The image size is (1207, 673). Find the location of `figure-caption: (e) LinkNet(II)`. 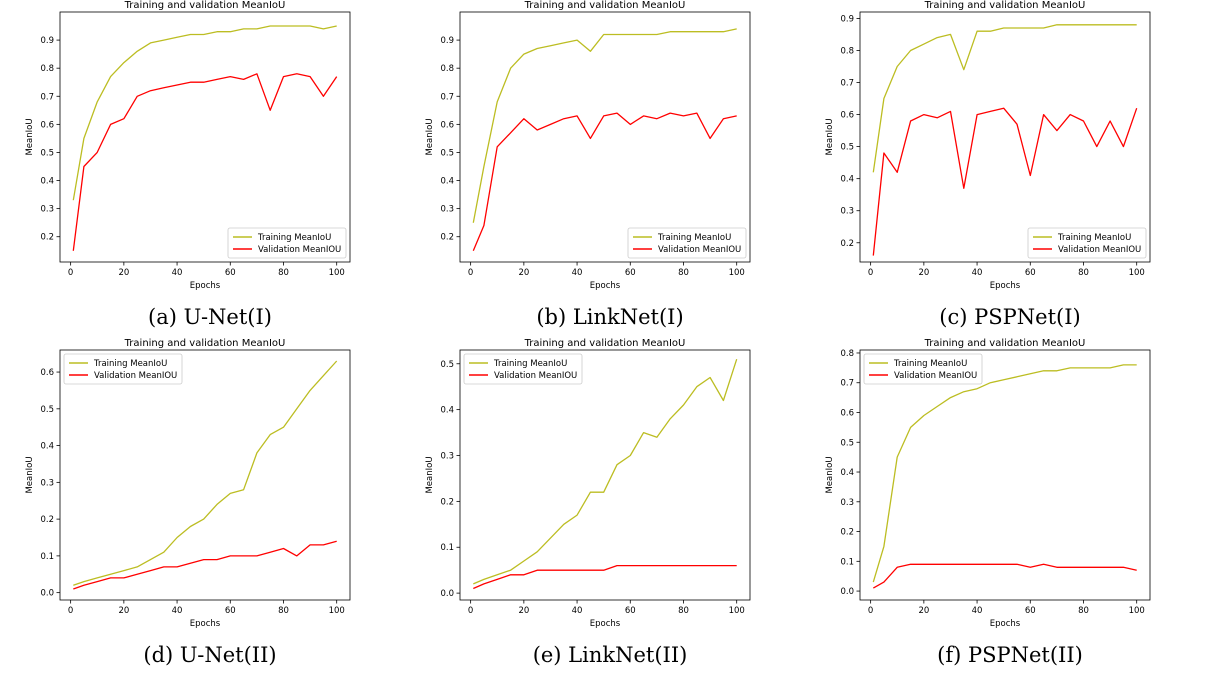

figure-caption: (e) LinkNet(II) is located at coordinates (610, 655).